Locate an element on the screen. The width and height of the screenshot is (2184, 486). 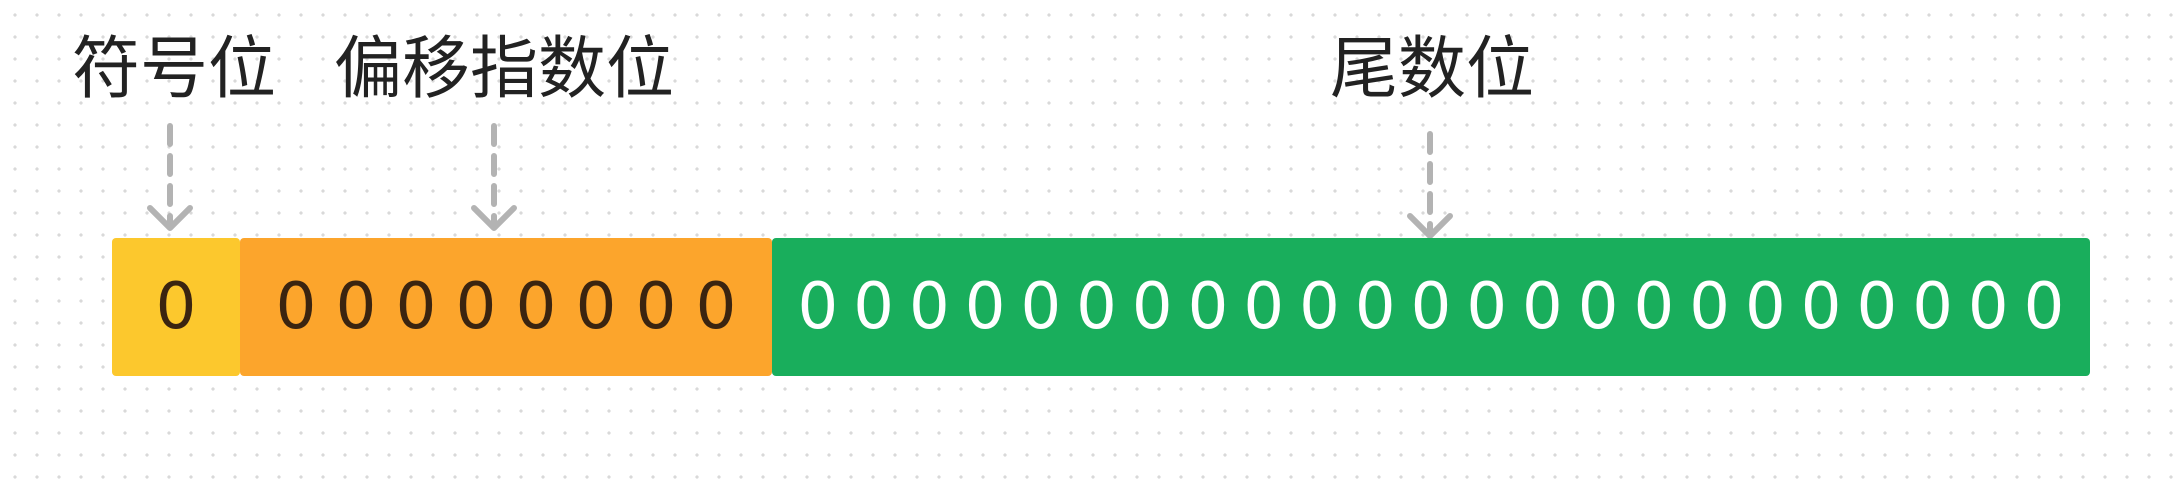
sign-arrow-icon is located at coordinates (170, 177).